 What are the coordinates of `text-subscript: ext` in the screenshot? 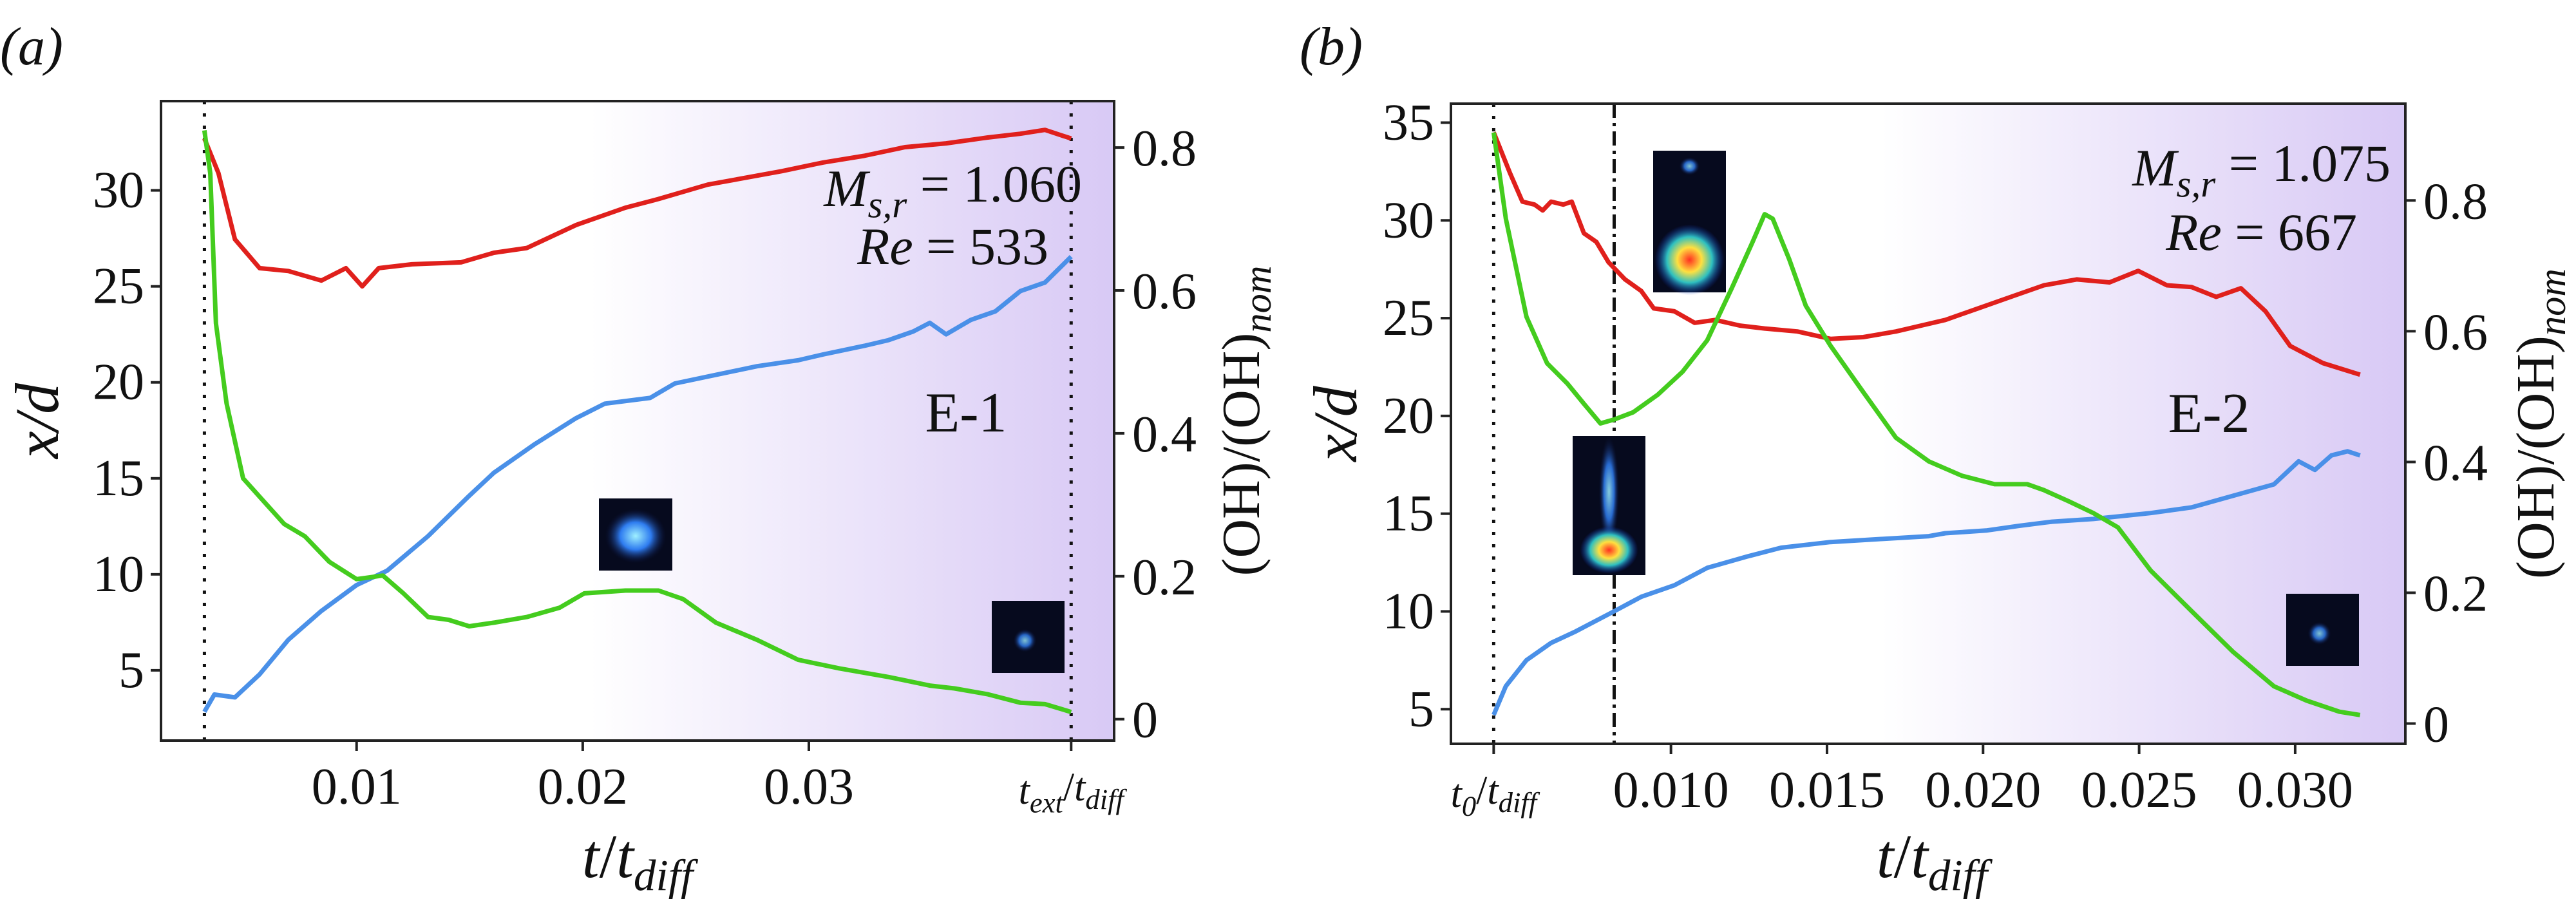 It's located at (1047, 802).